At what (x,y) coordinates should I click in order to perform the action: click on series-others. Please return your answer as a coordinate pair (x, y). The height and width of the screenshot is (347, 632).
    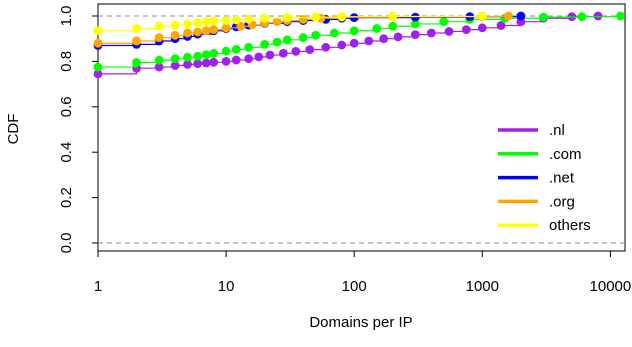
    Looking at the image, I should click on (290, 23).